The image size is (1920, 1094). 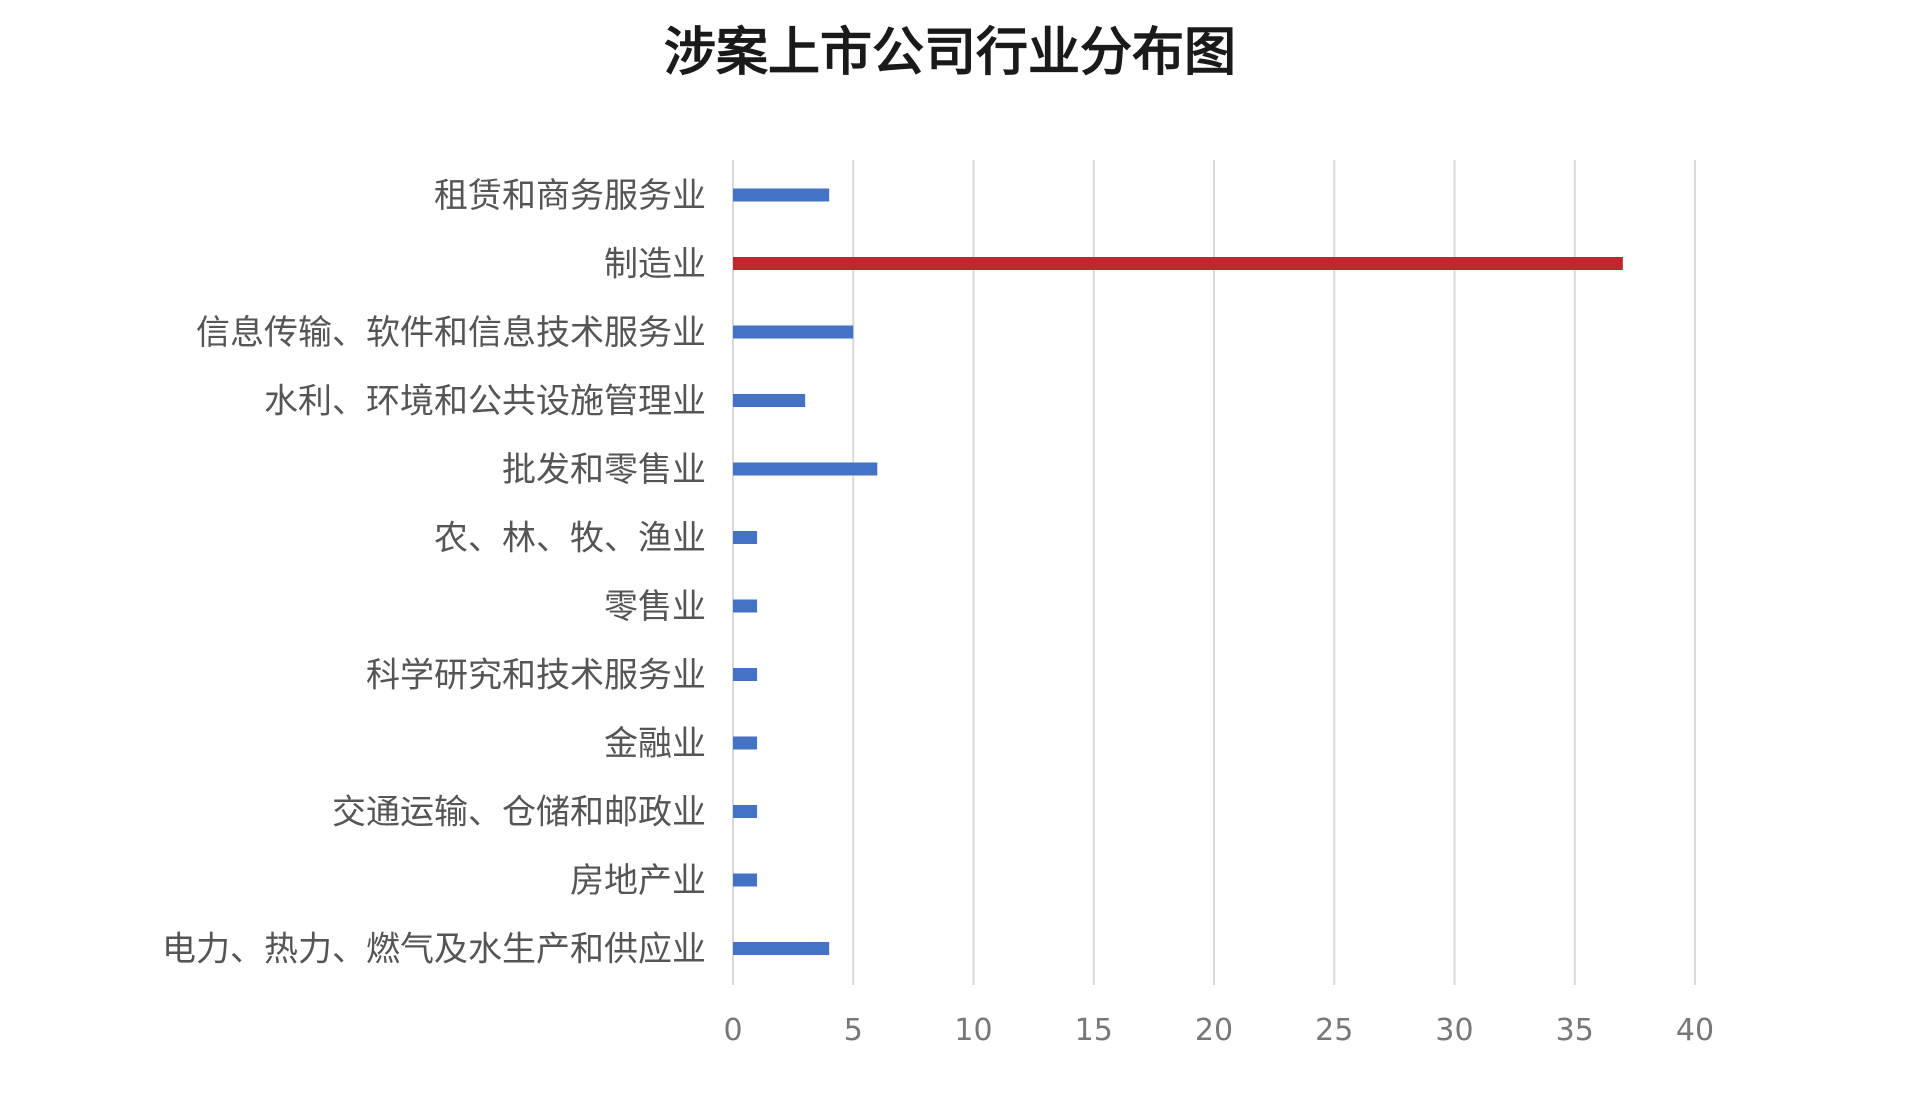 What do you see at coordinates (1214, 1030) in the screenshot?
I see `x-tick-label: 20` at bounding box center [1214, 1030].